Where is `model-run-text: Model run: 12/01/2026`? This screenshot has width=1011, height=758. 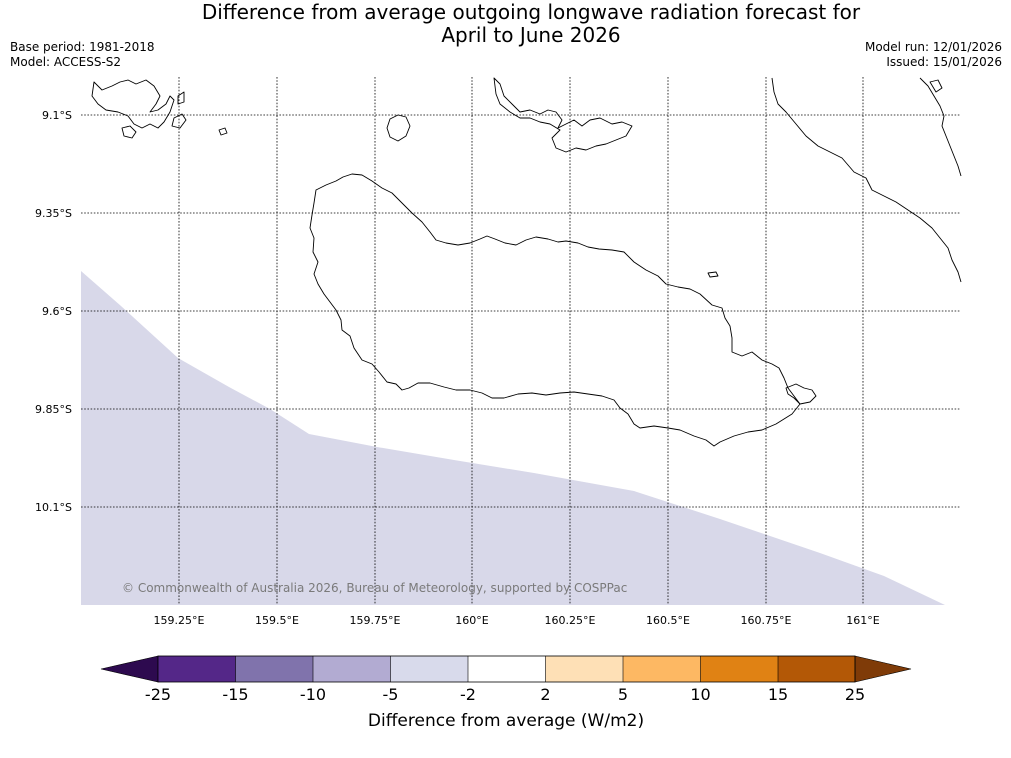
model-run-text: Model run: 12/01/2026 is located at coordinates (933, 47).